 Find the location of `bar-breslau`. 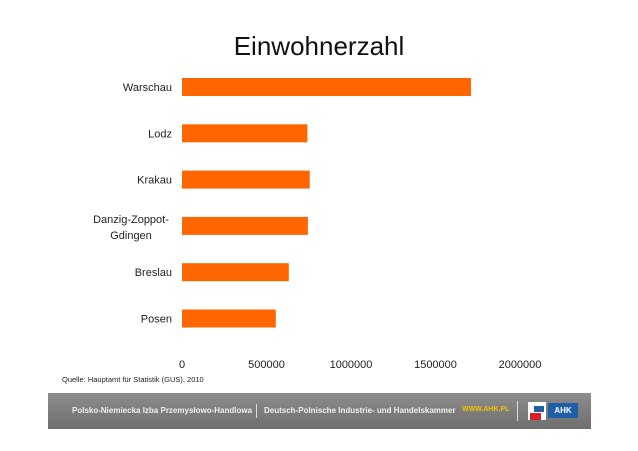

bar-breslau is located at coordinates (235, 272).